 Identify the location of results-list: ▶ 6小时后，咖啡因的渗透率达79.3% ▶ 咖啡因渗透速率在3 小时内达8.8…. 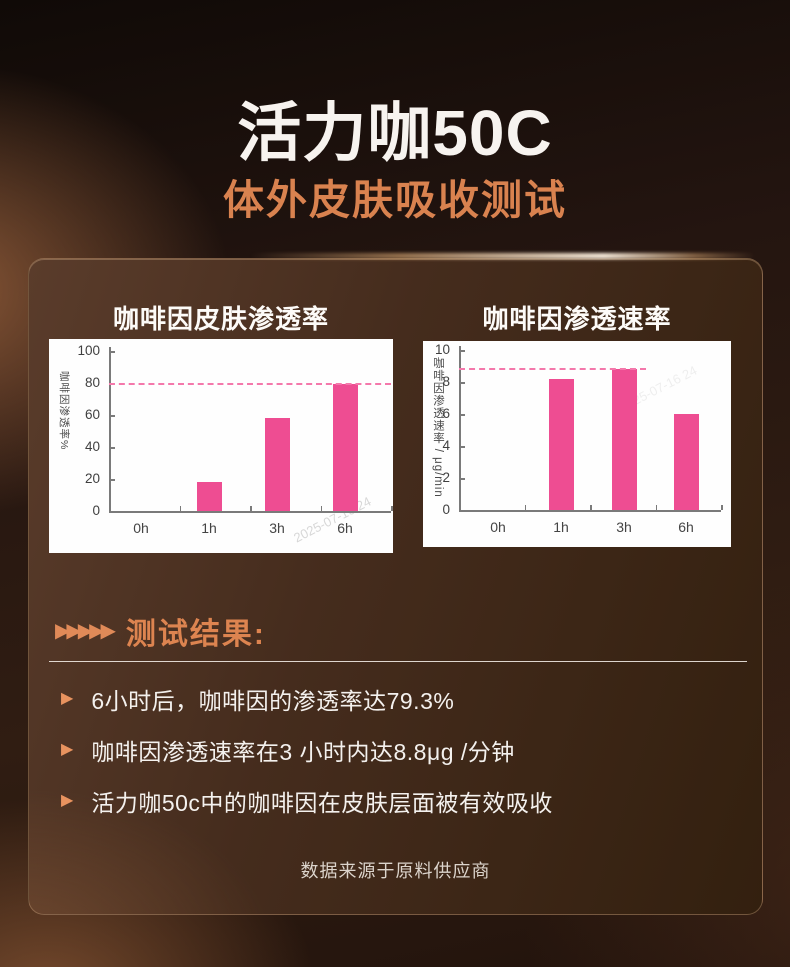
(307, 750).